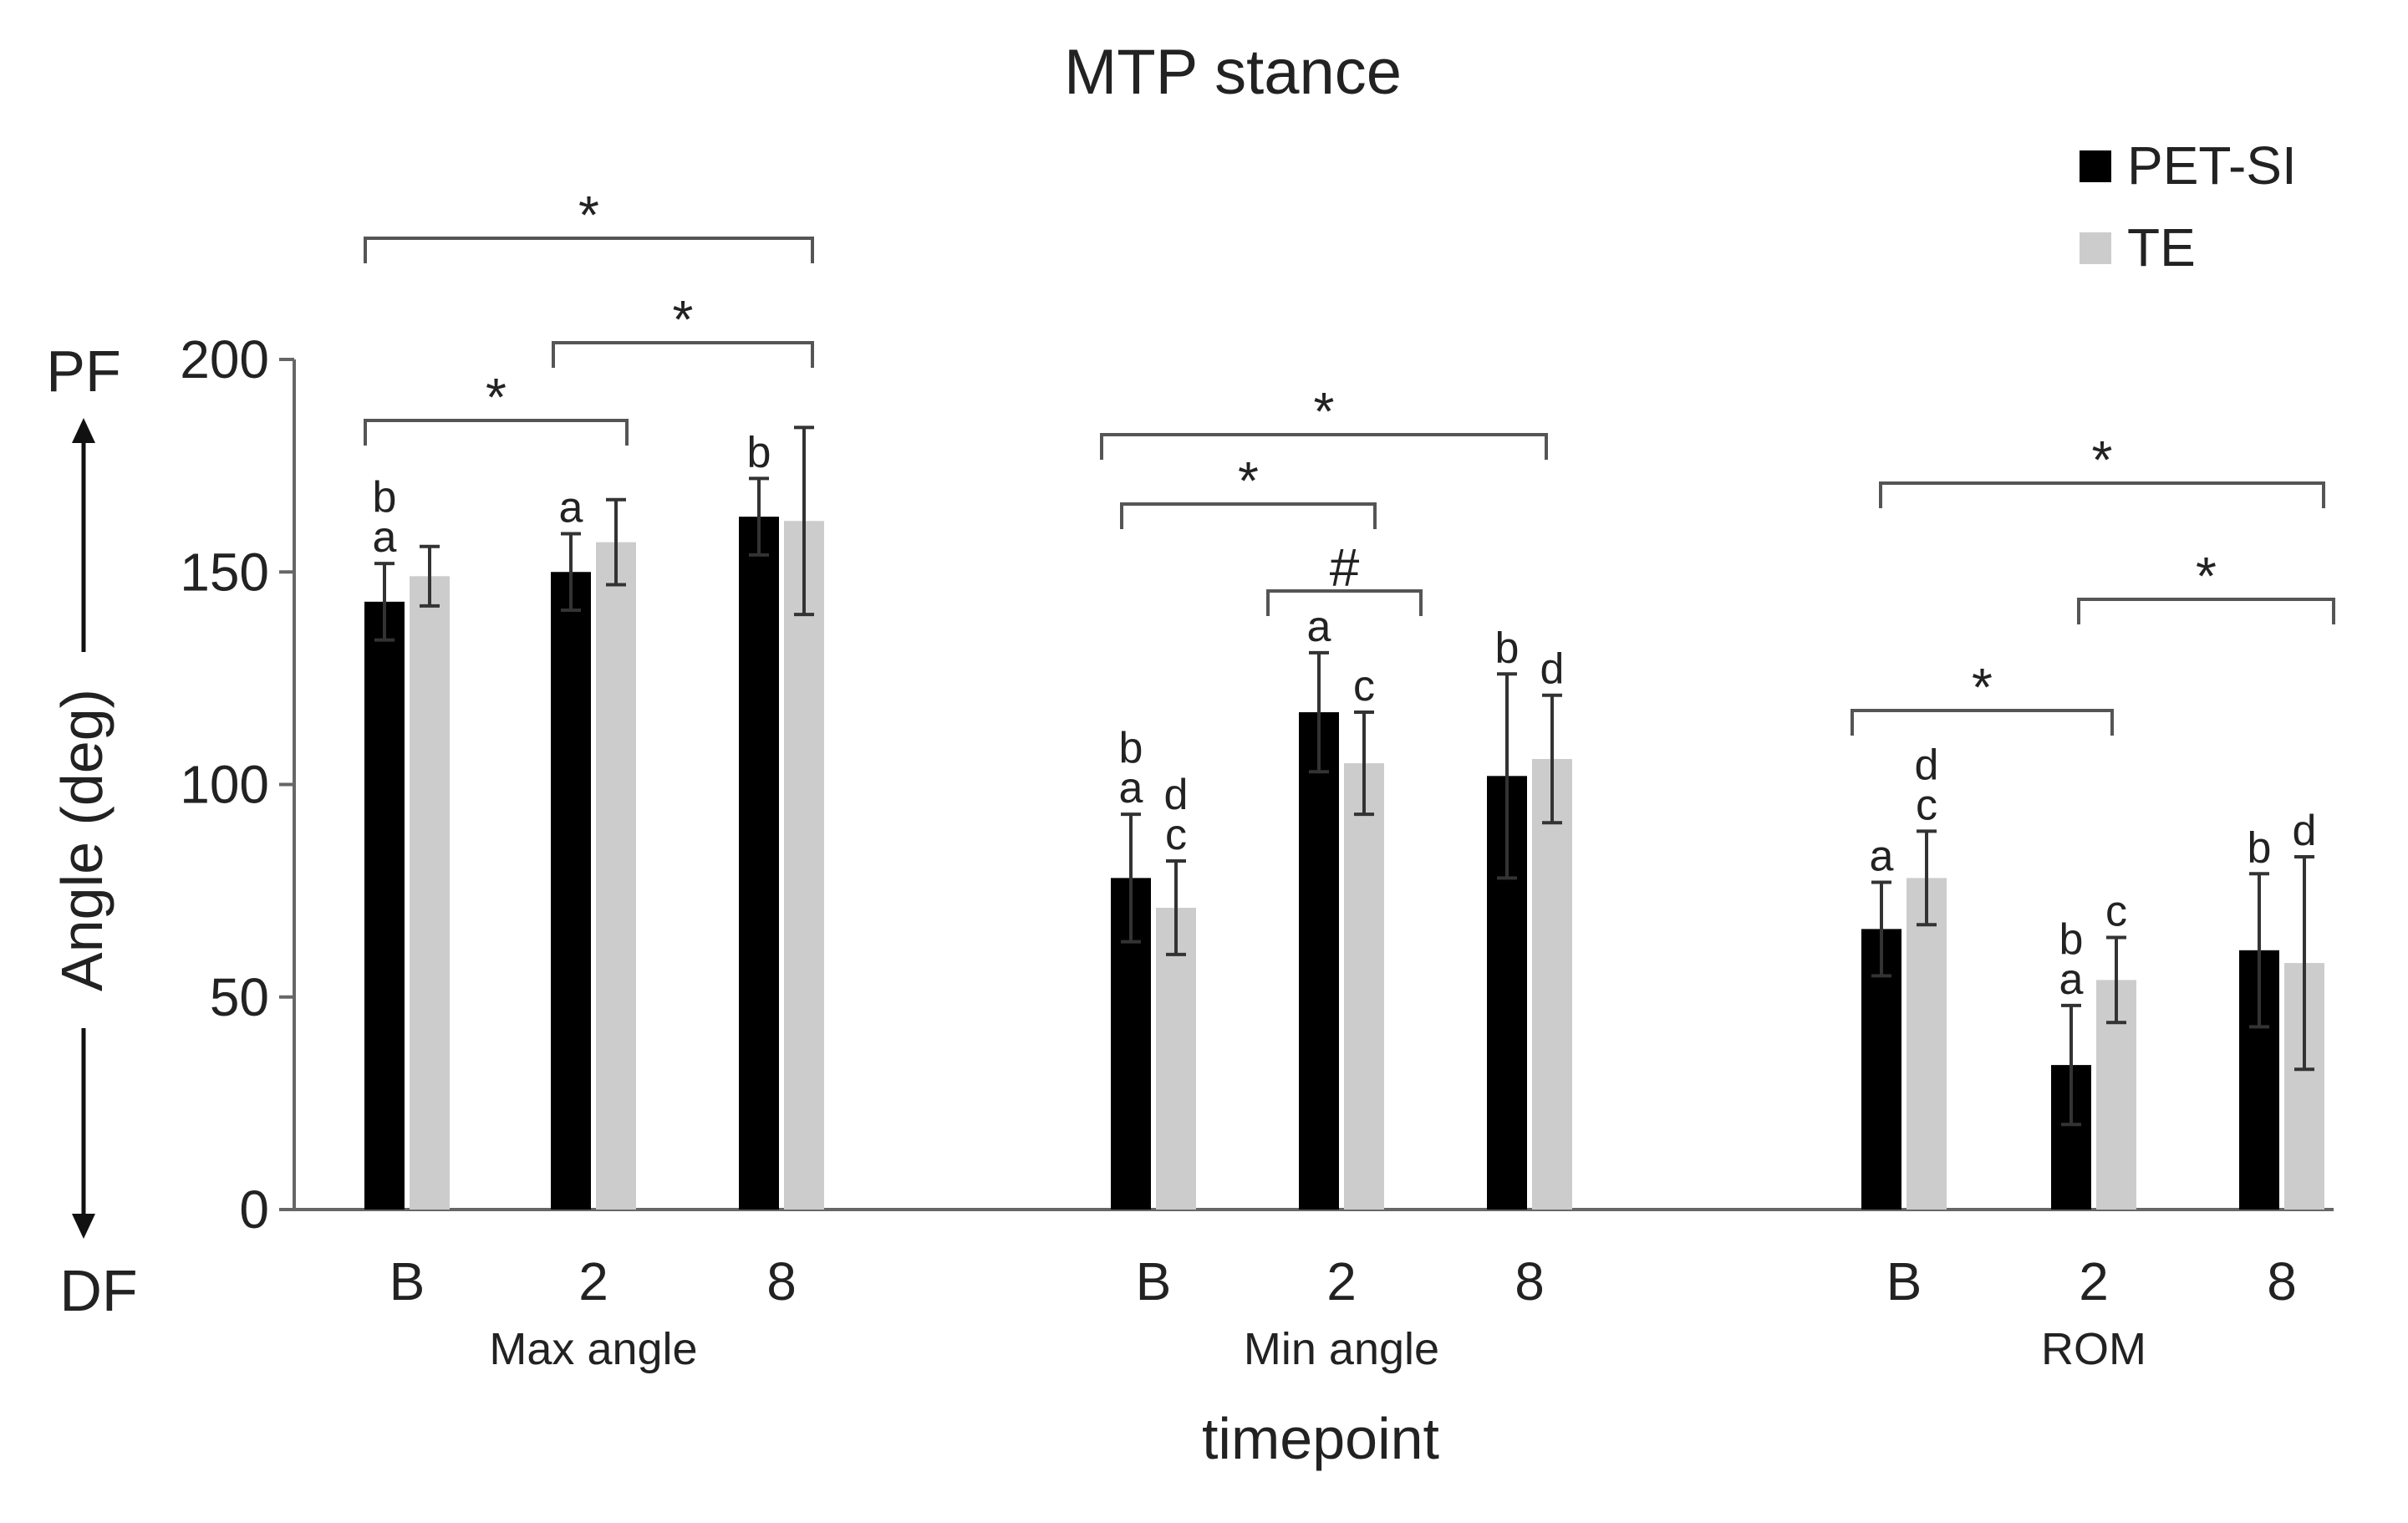 The height and width of the screenshot is (1523, 2408). I want to click on y-tick-label: 50, so click(239, 997).